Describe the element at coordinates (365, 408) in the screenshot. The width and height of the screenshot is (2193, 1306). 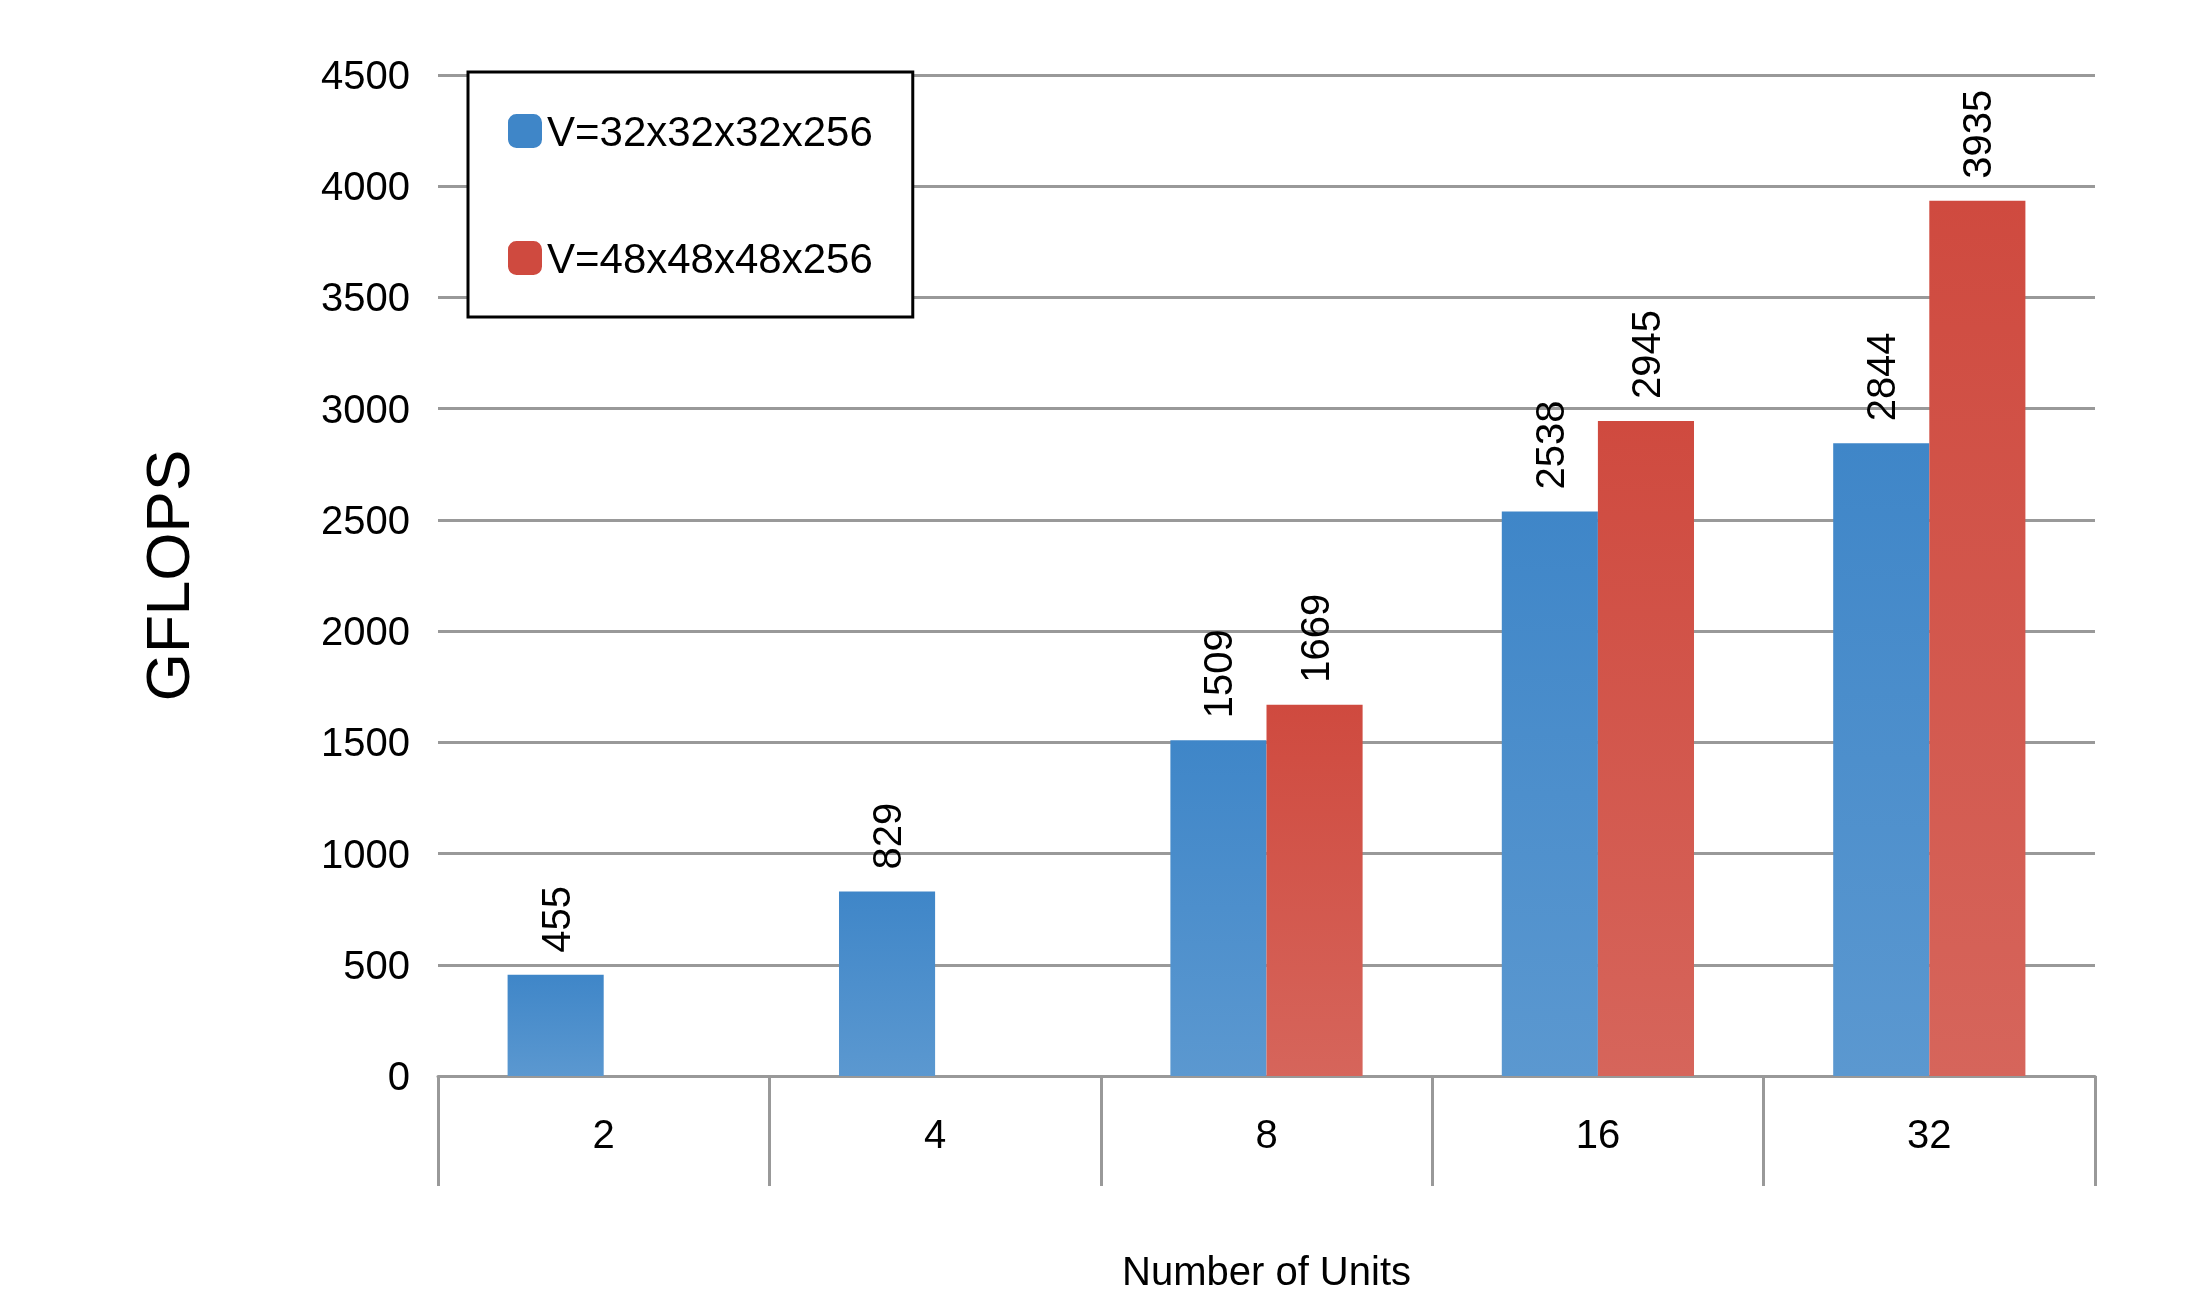
I see `y-tick-label: 3000` at that location.